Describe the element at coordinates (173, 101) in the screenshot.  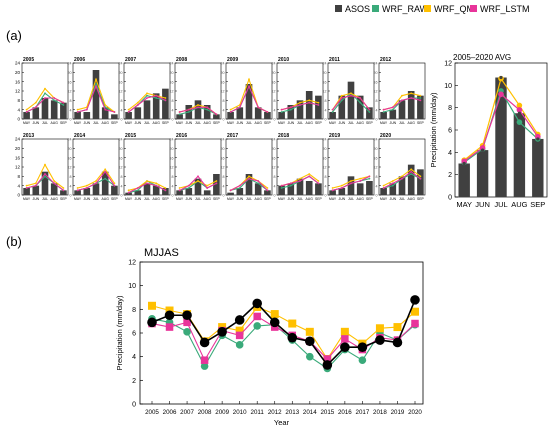
I see `y-tick-label: 8` at that location.